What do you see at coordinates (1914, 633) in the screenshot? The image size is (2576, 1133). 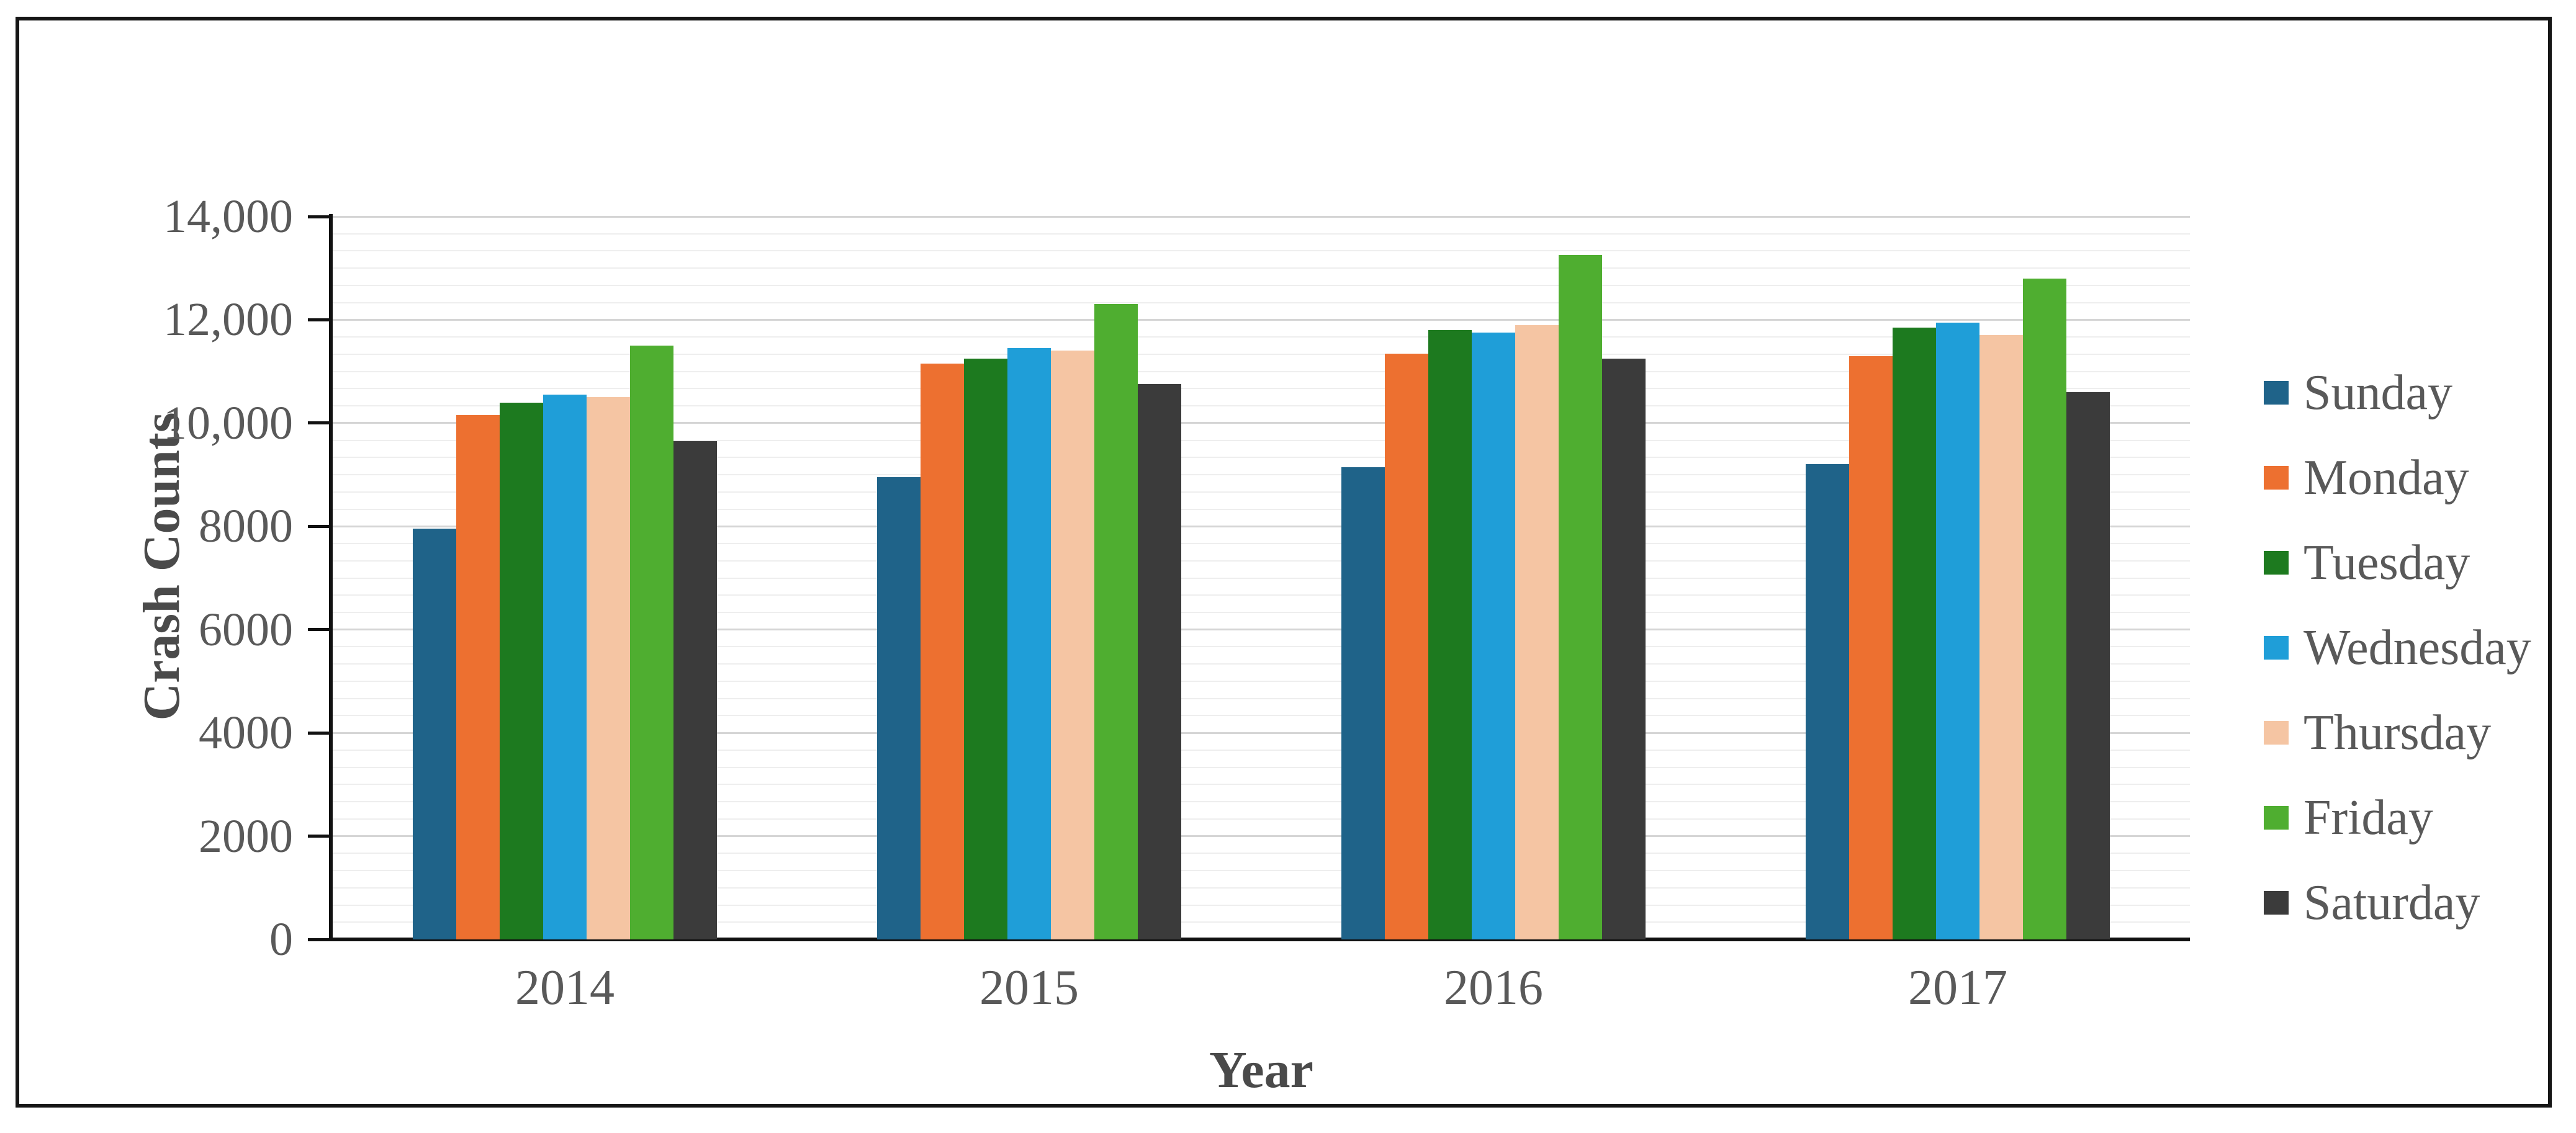 I see `bar-tuesday-2017` at bounding box center [1914, 633].